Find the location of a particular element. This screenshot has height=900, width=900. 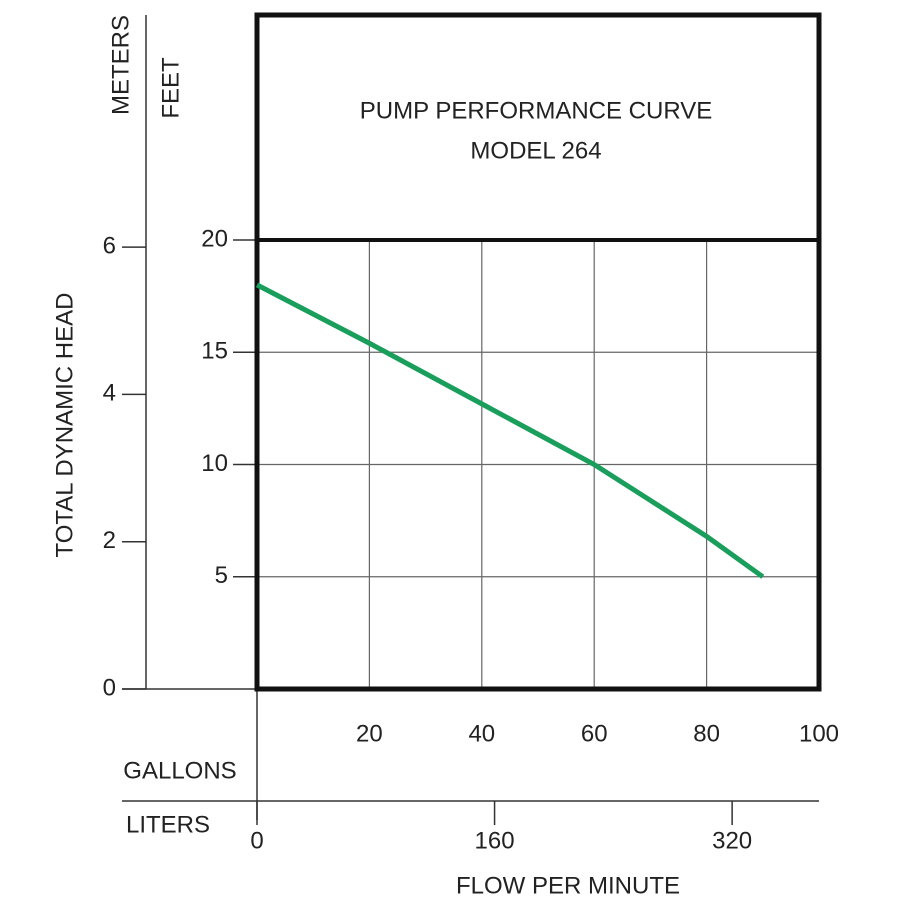

x-axis-label: FLOW PER MINUTE is located at coordinates (568, 885).